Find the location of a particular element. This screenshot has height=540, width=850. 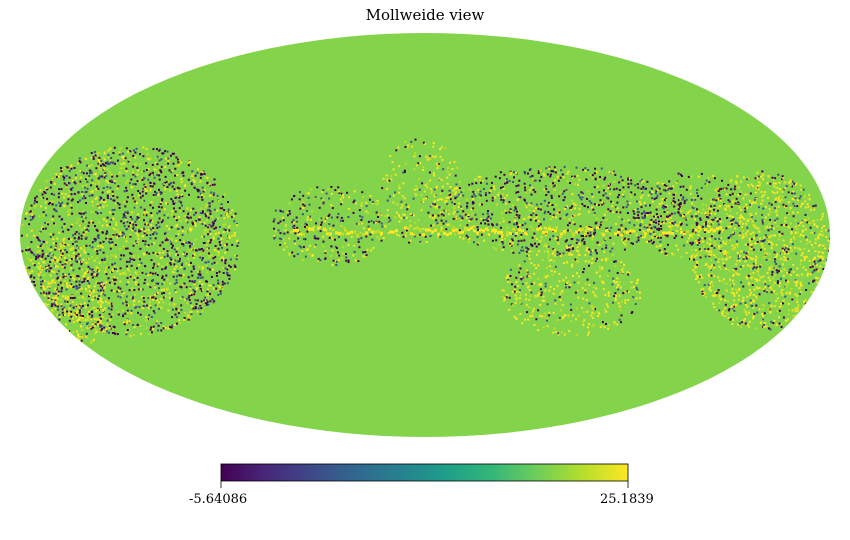

colorbar-gradient is located at coordinates (424, 472).